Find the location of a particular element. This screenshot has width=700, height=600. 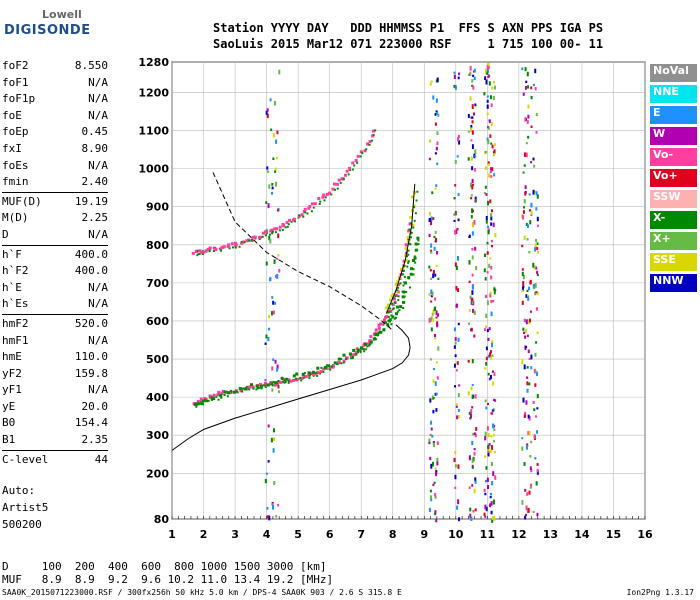

param-row: h`F2 400.0 is located at coordinates (55, 271).